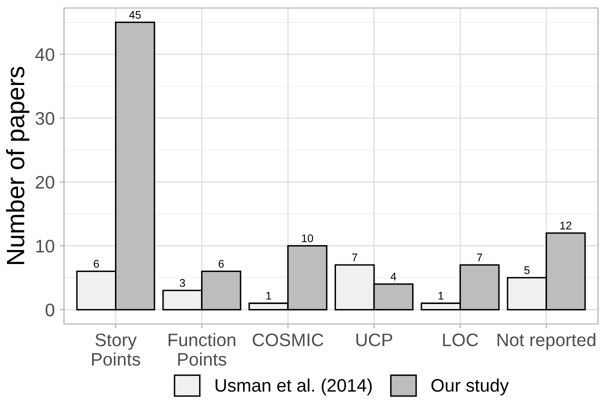 This screenshot has height=413, width=608. What do you see at coordinates (50, 310) in the screenshot?
I see `y-tick-label: 0` at bounding box center [50, 310].